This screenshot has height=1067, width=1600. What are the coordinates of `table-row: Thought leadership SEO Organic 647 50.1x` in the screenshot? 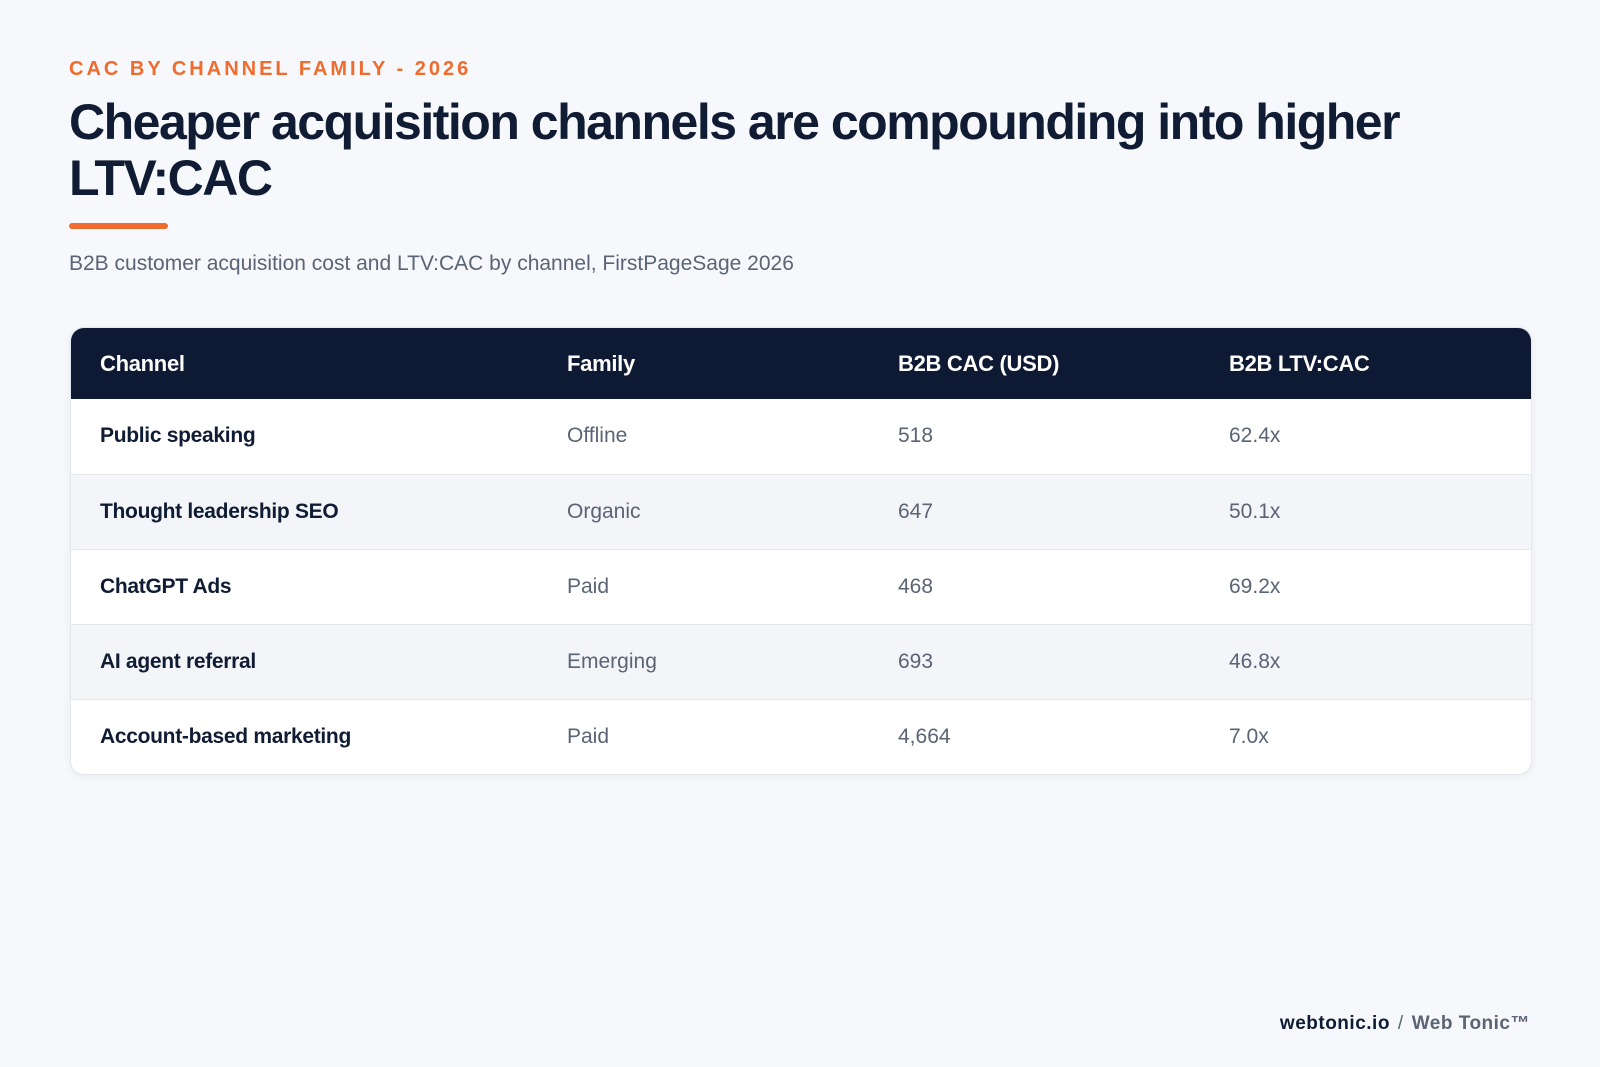 It's located at (801, 511).